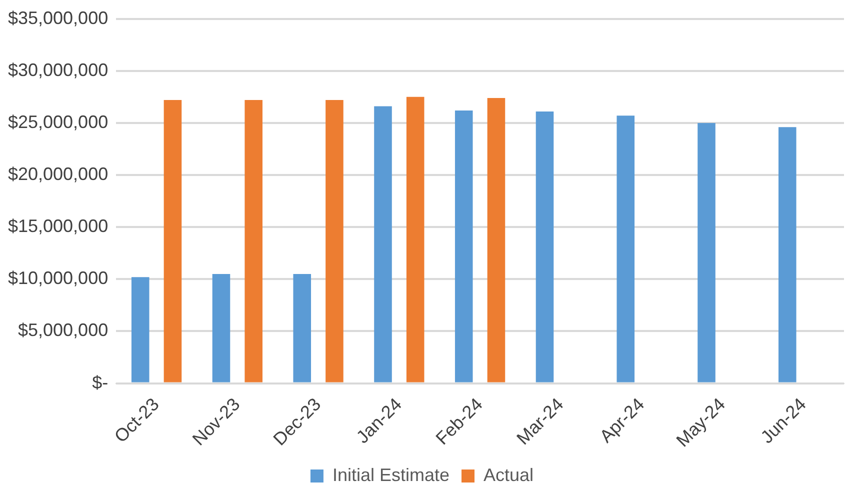  Describe the element at coordinates (58, 226) in the screenshot. I see `y-tick-label: $15,000,000` at that location.